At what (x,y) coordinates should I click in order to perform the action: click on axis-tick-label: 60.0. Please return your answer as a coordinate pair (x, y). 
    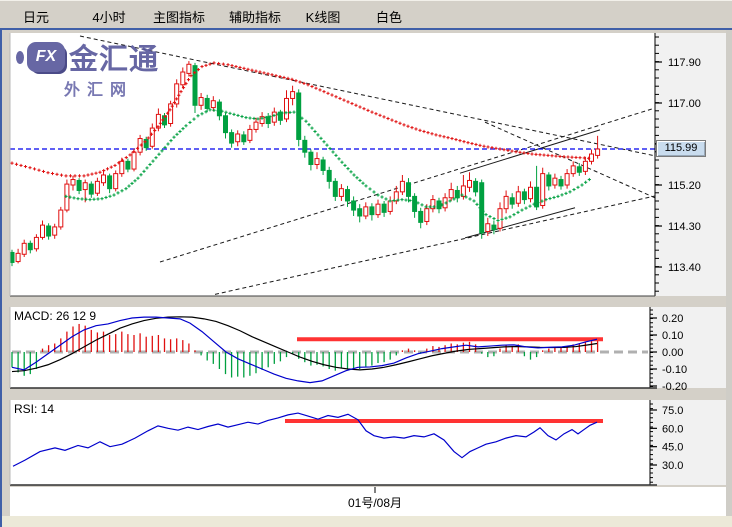
    Looking at the image, I should click on (672, 429).